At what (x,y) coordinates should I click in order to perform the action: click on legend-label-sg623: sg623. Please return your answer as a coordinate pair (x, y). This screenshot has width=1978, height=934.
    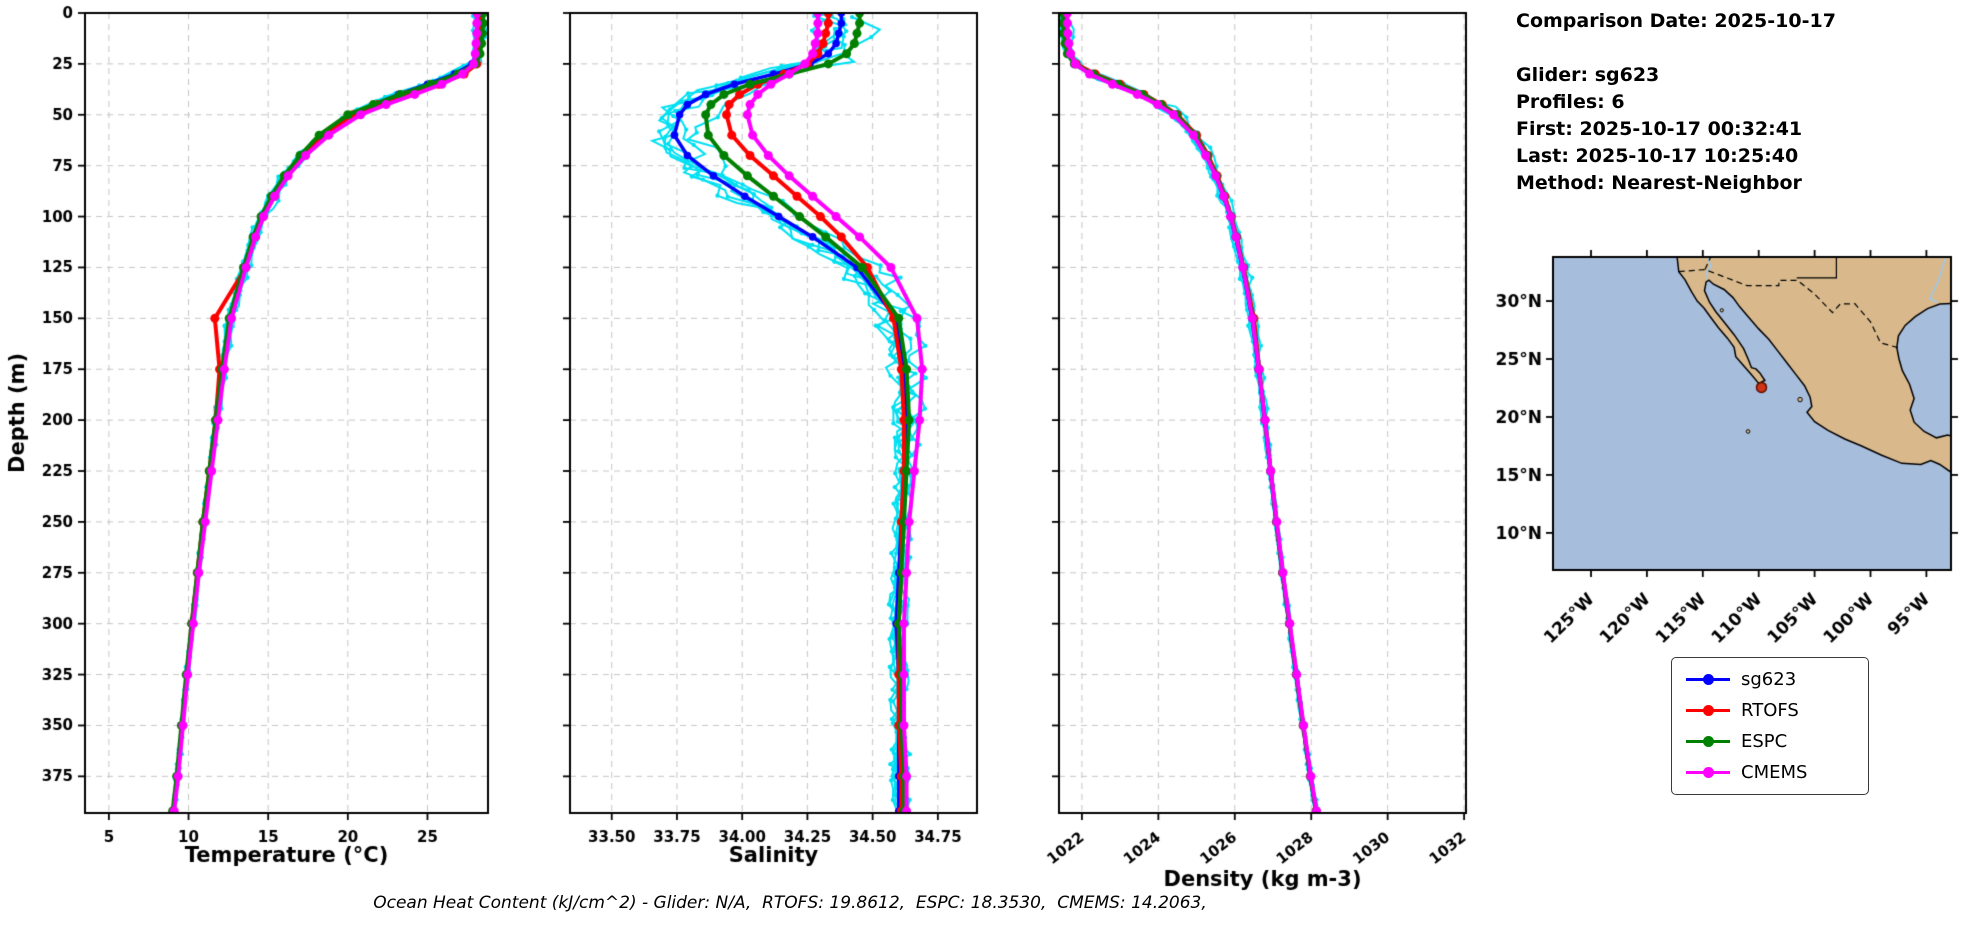
    Looking at the image, I should click on (1769, 679).